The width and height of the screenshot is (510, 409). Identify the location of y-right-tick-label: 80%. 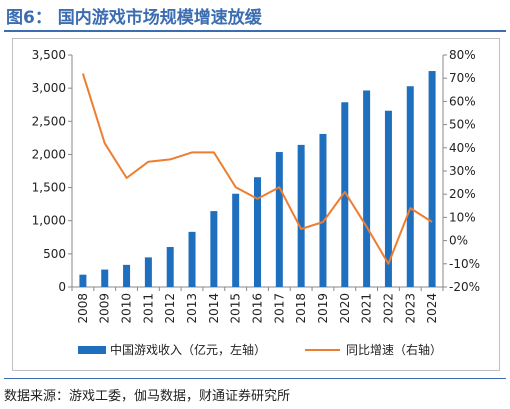
(462, 55).